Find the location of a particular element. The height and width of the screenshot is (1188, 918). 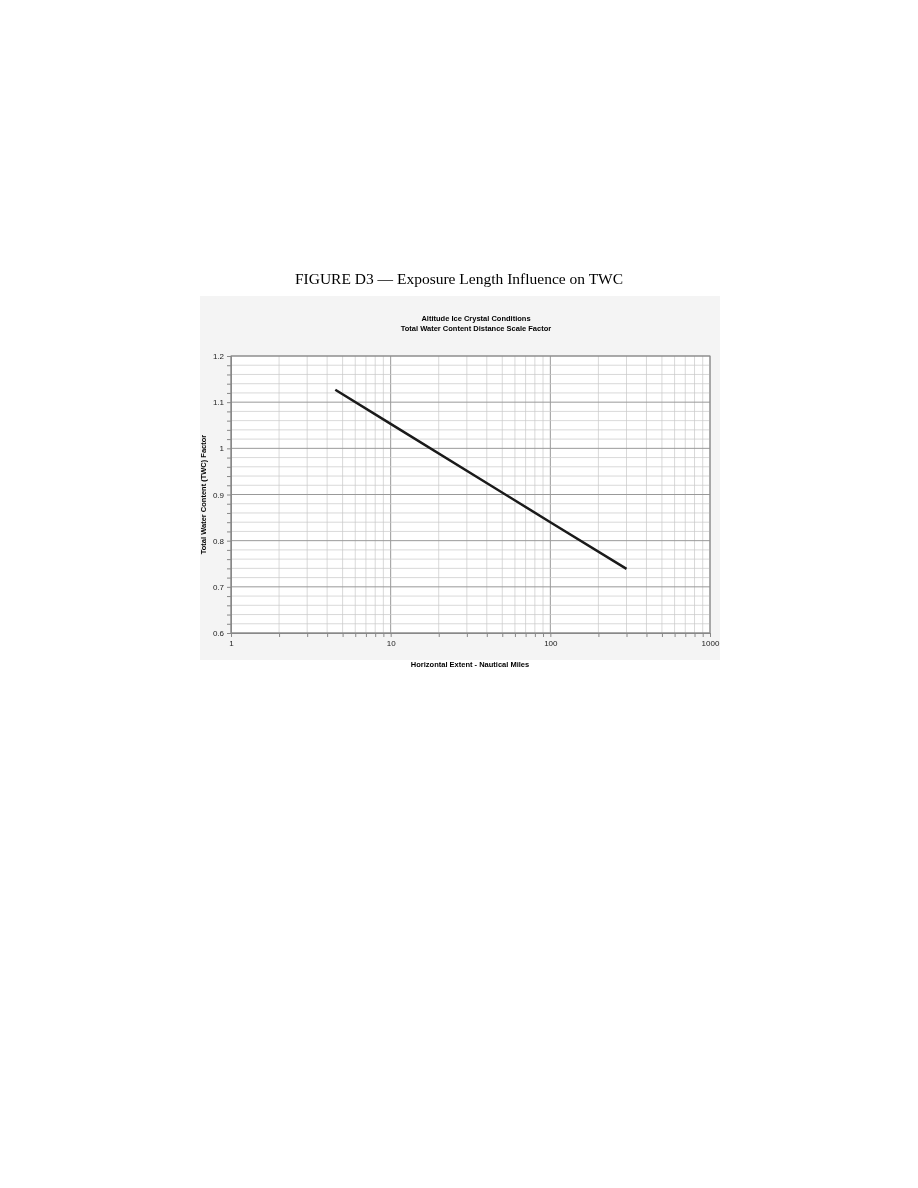

y-tick-label: 0.9 is located at coordinates (218, 495).